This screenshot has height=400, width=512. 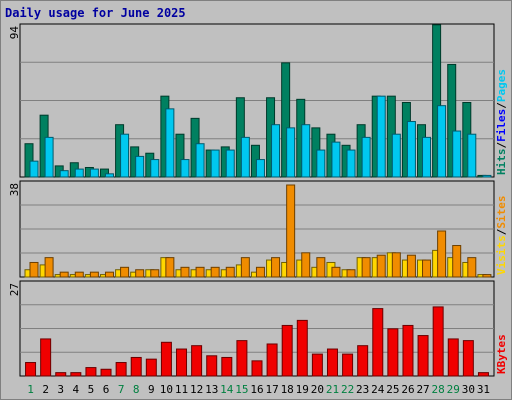 What do you see at coordinates (227, 389) in the screenshot?
I see `x-tick-label-14: 14` at bounding box center [227, 389].